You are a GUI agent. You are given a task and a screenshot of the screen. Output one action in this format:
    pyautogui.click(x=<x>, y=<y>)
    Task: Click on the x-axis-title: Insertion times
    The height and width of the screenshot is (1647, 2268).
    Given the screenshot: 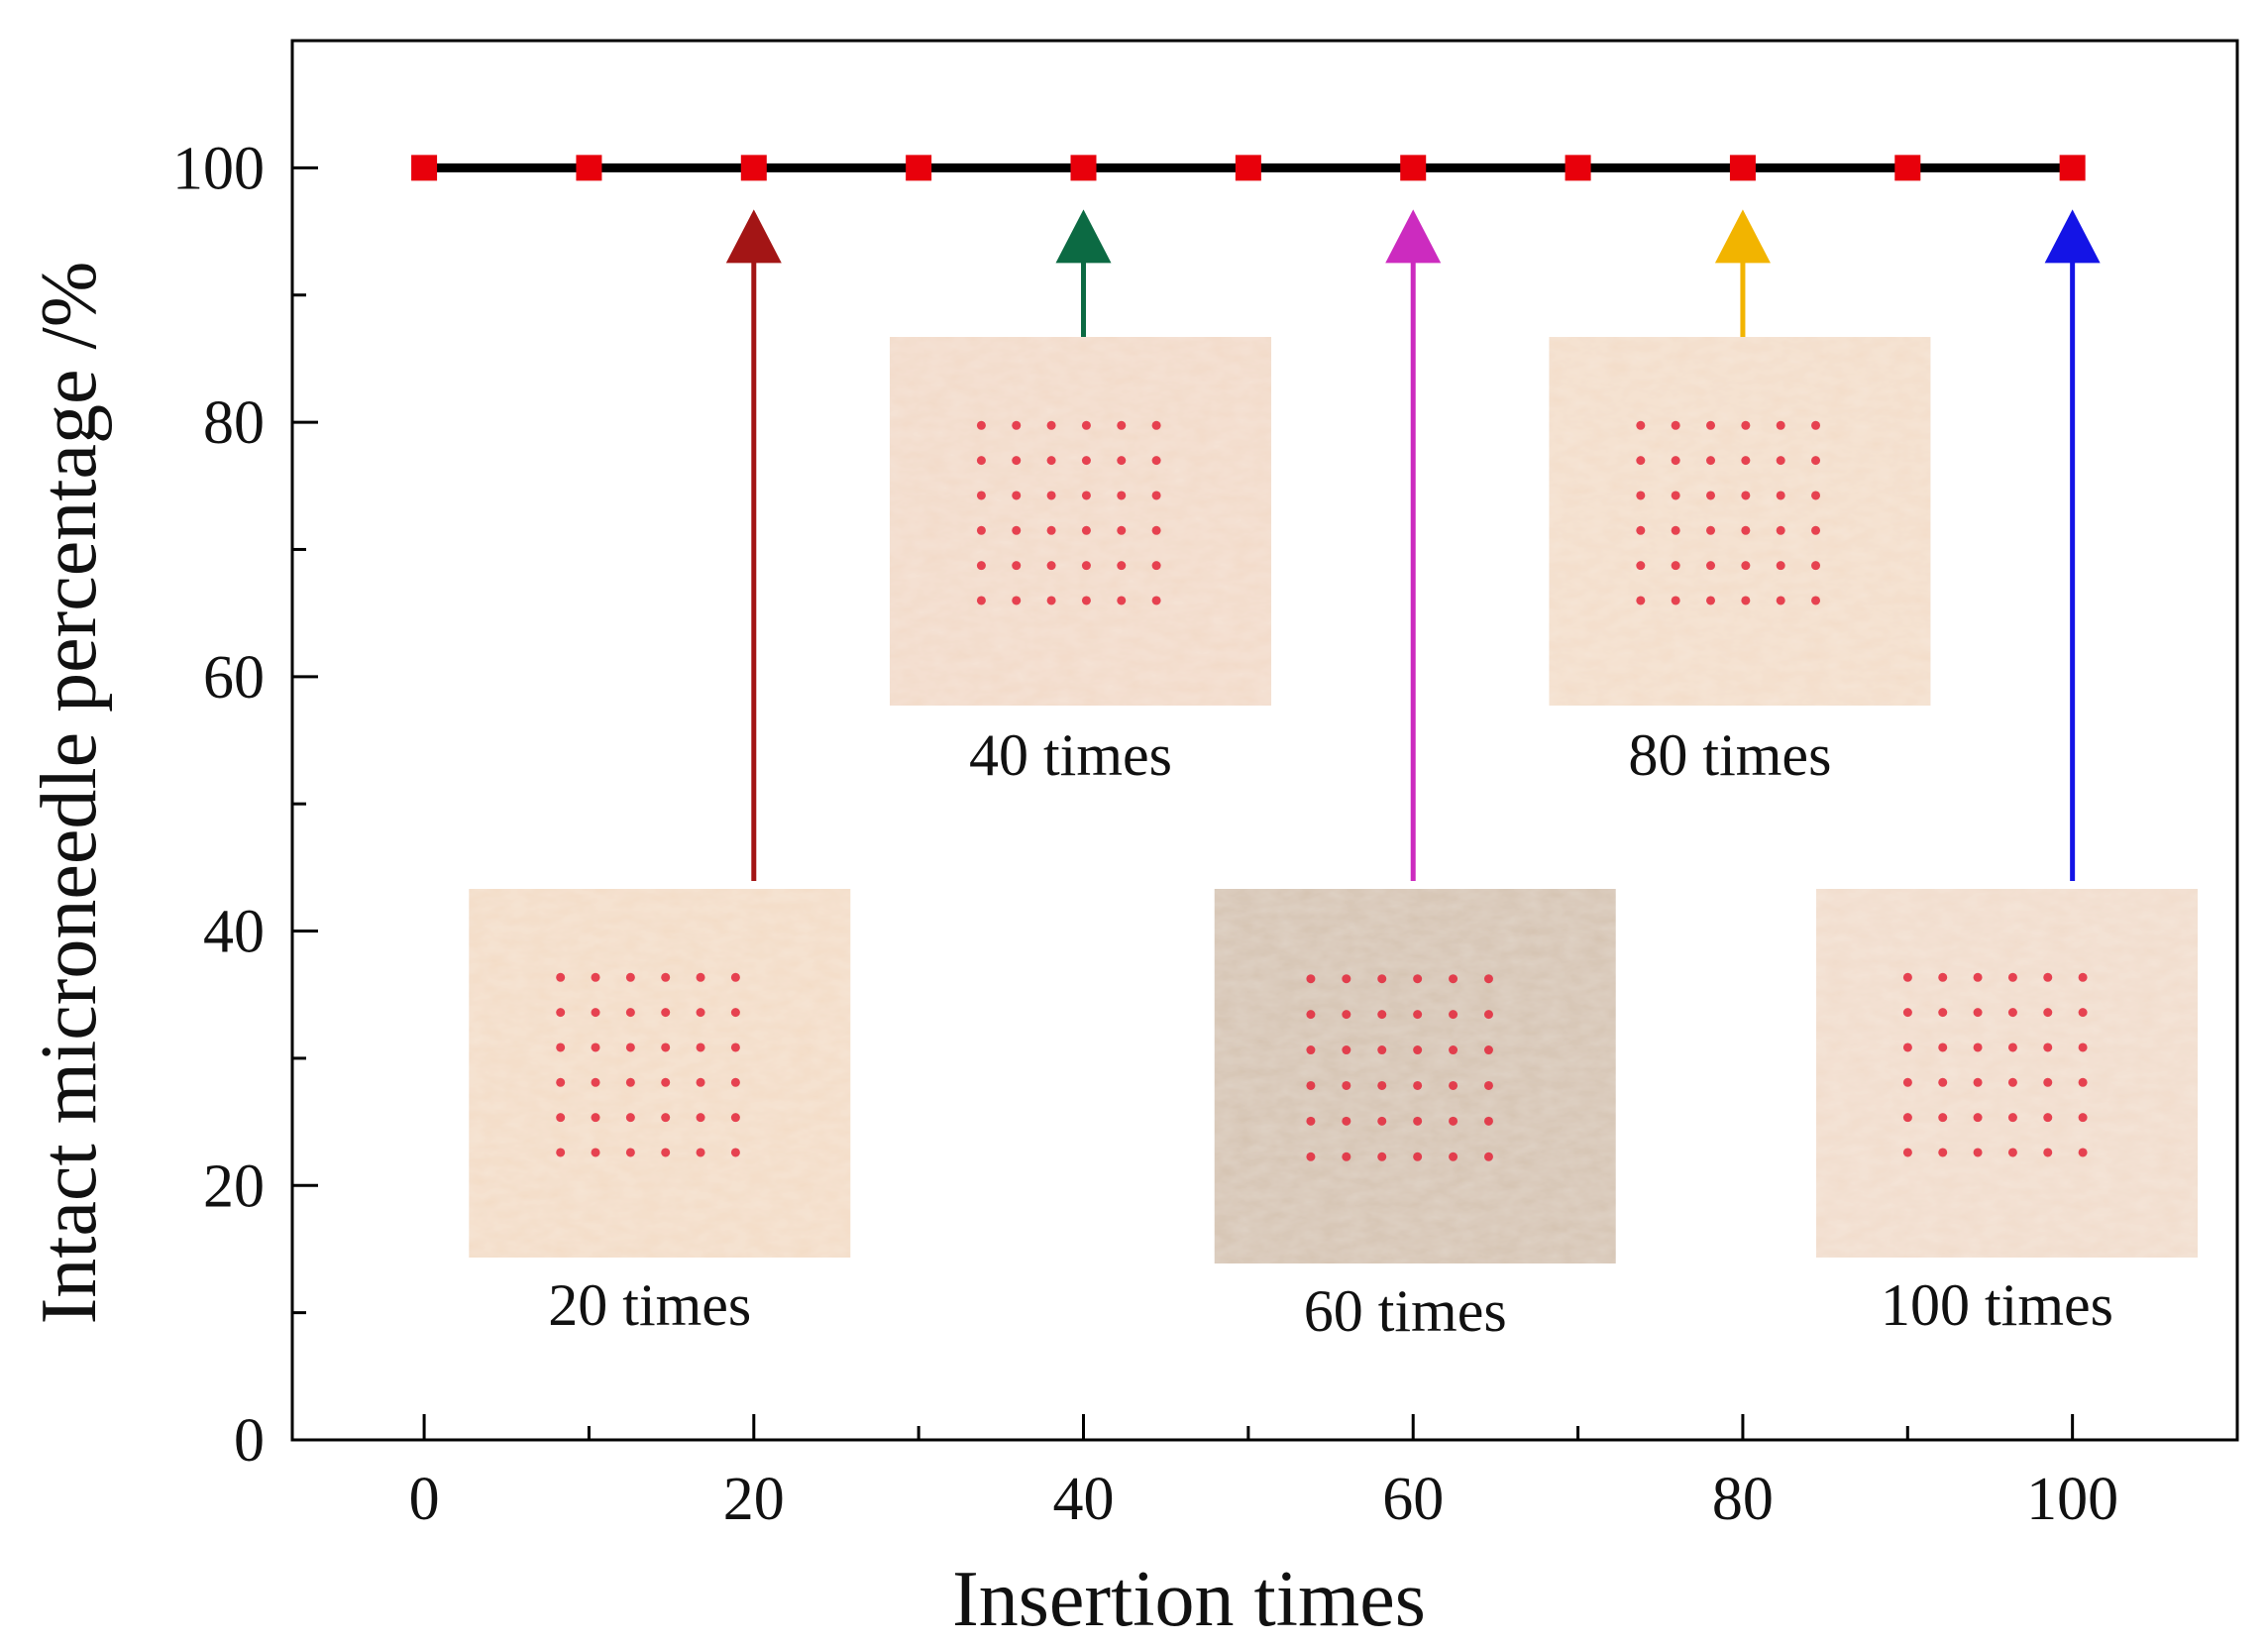 What is the action you would take?
    pyautogui.click(x=1189, y=1599)
    